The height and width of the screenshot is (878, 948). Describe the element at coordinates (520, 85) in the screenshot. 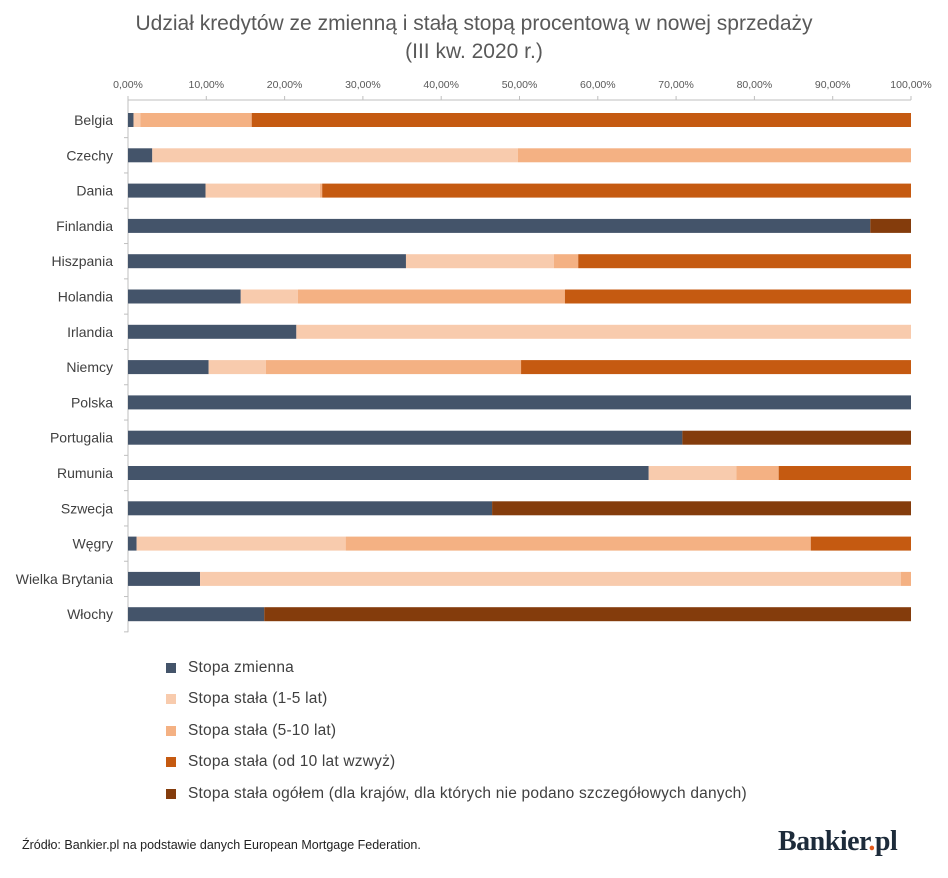

I see `x-tick-label: 50,00%` at that location.